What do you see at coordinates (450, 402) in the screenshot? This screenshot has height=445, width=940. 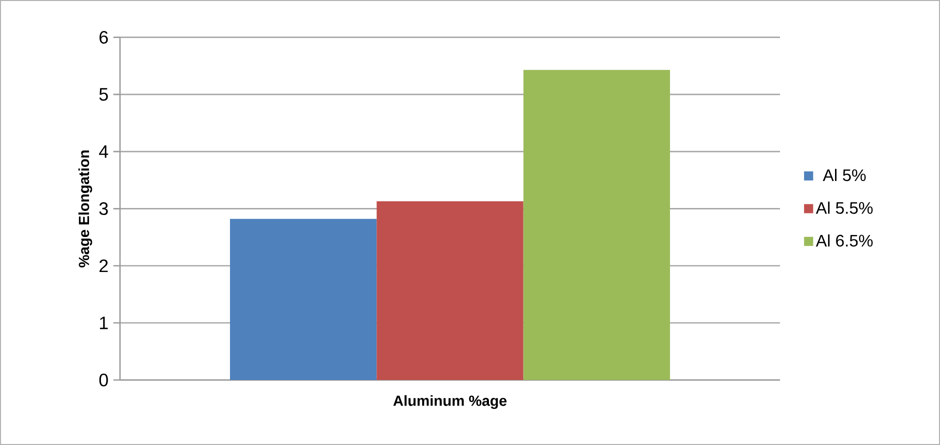 I see `x-axis-title: Aluminum %age` at bounding box center [450, 402].